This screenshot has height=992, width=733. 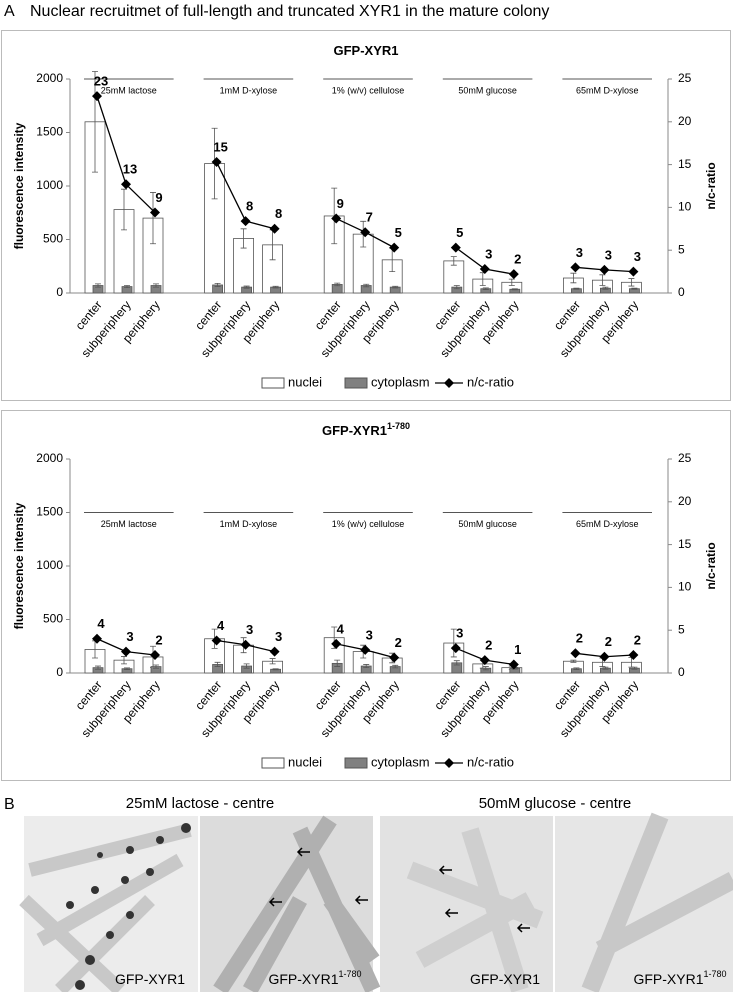 What do you see at coordinates (9, 11) in the screenshot?
I see `panel-label: A` at bounding box center [9, 11].